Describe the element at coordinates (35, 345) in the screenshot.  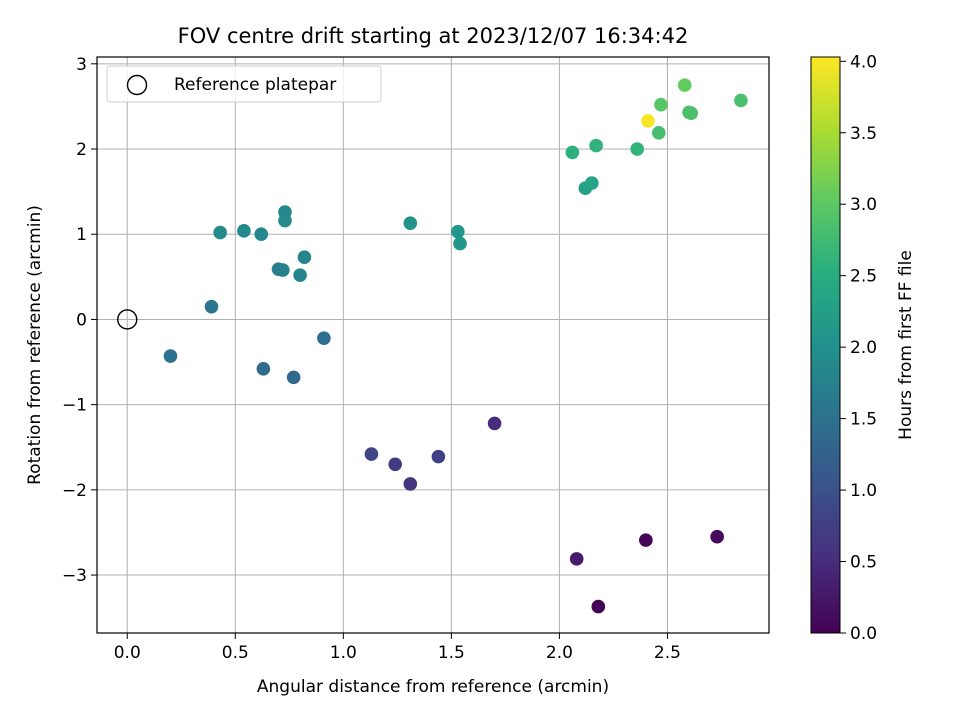
I see `y-axis-label: Rotation from reference (arcmin)` at that location.